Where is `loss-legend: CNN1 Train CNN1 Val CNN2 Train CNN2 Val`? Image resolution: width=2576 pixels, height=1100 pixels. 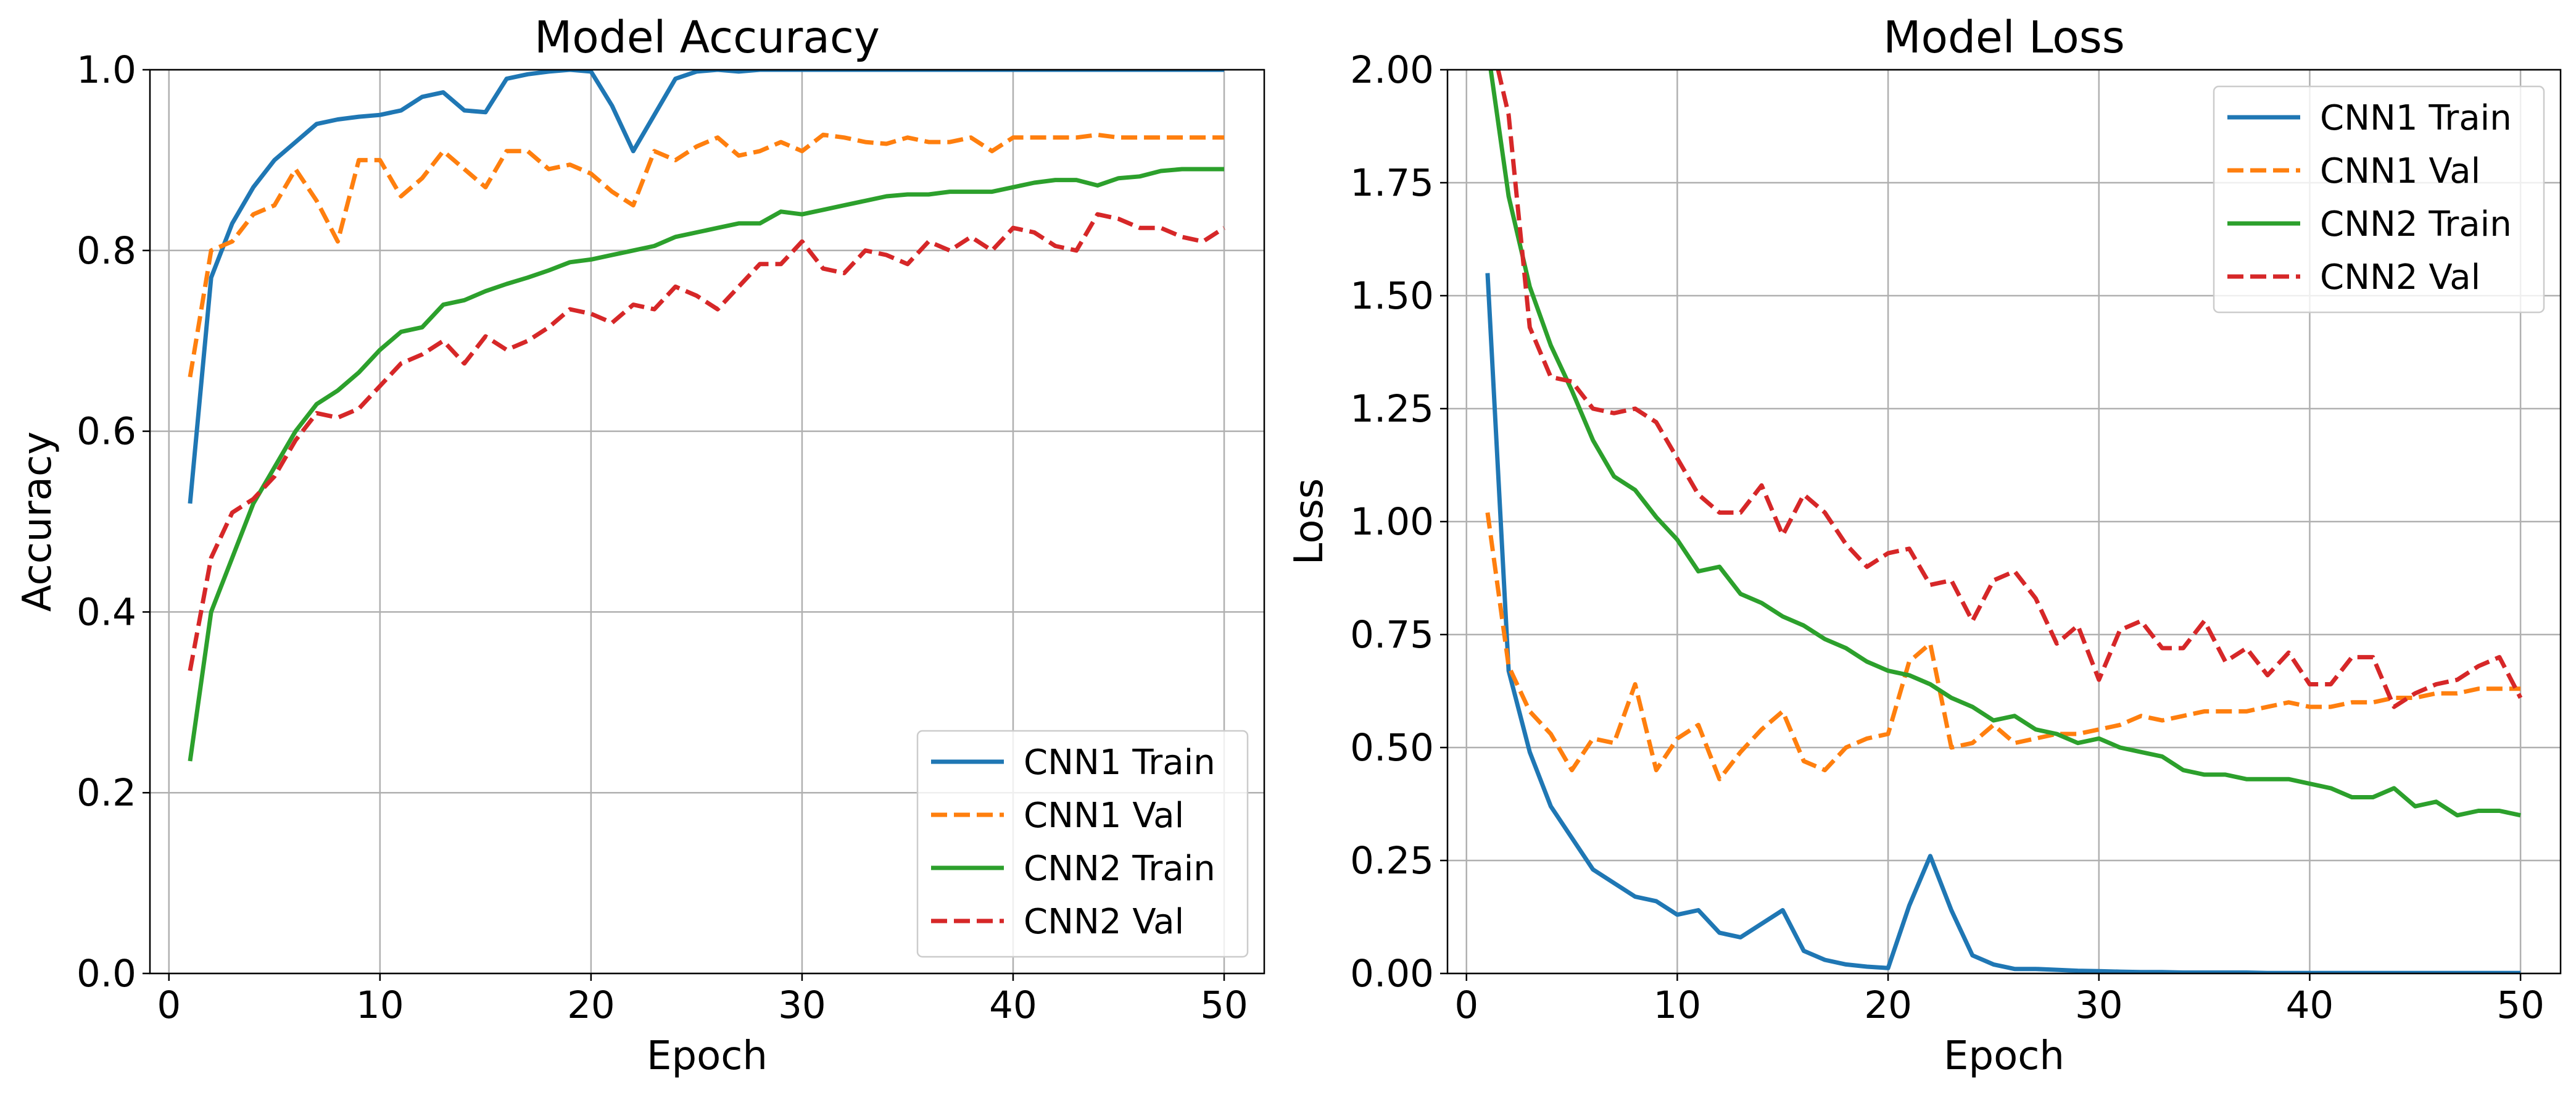 loss-legend: CNN1 Train CNN1 Val CNN2 Train CNN2 Val is located at coordinates (2379, 199).